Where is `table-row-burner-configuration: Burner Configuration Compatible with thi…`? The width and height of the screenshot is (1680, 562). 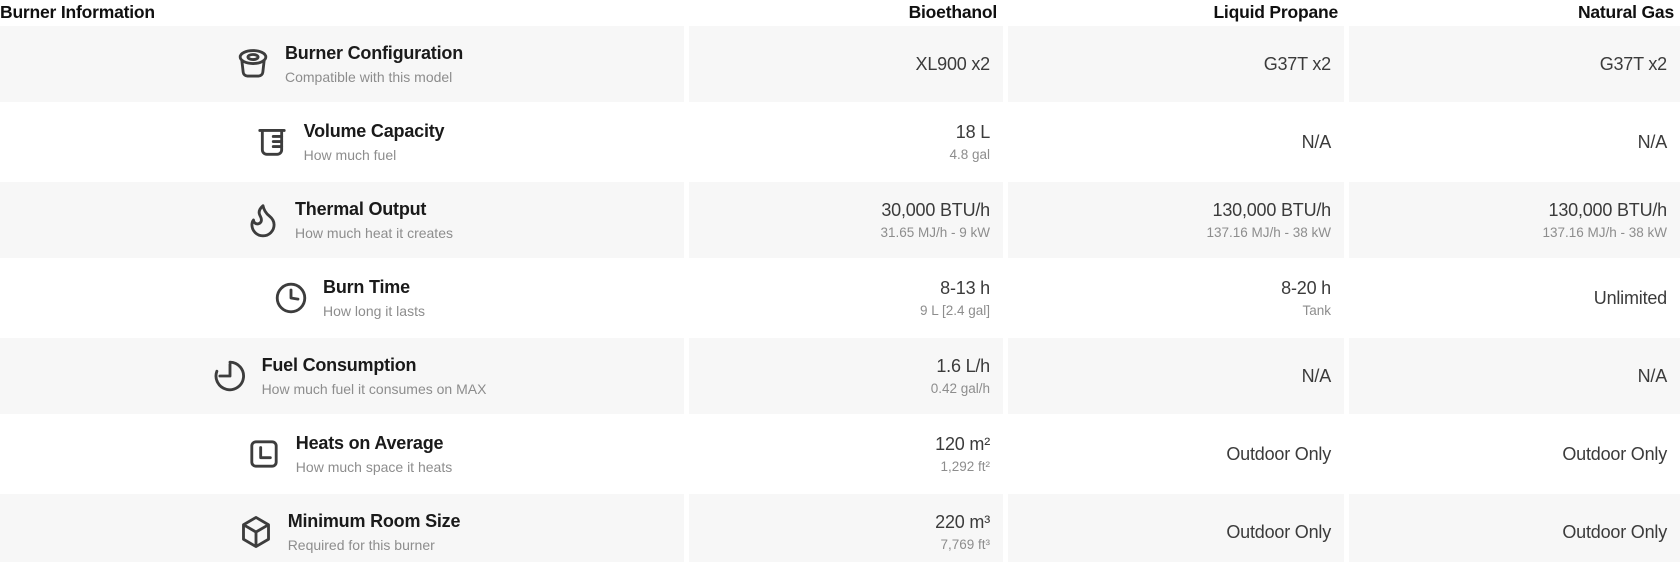 table-row-burner-configuration: Burner Configuration Compatible with thi… is located at coordinates (840, 64).